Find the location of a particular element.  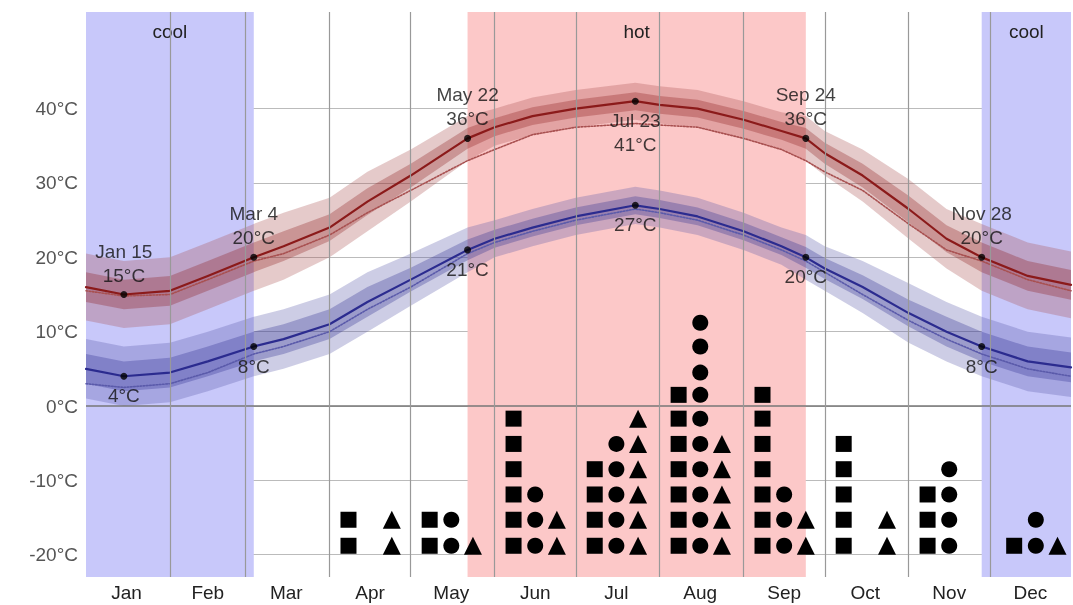

annotation: Sep 24 36°C is located at coordinates (806, 107).